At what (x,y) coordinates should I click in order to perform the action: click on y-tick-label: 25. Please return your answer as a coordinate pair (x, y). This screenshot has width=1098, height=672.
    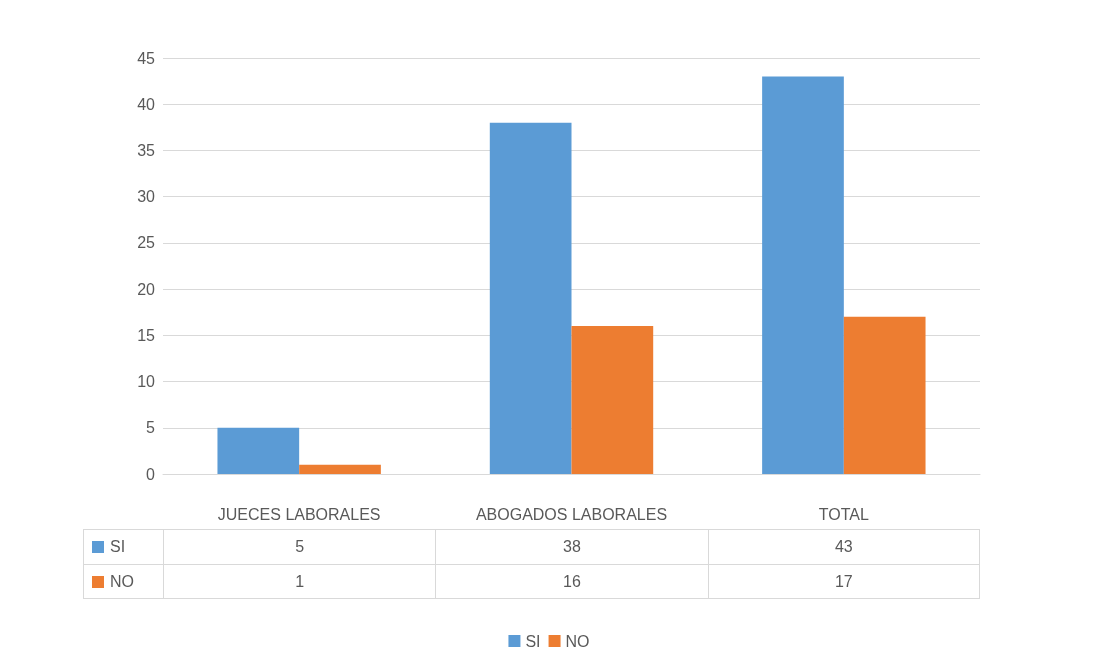
    Looking at the image, I should click on (146, 243).